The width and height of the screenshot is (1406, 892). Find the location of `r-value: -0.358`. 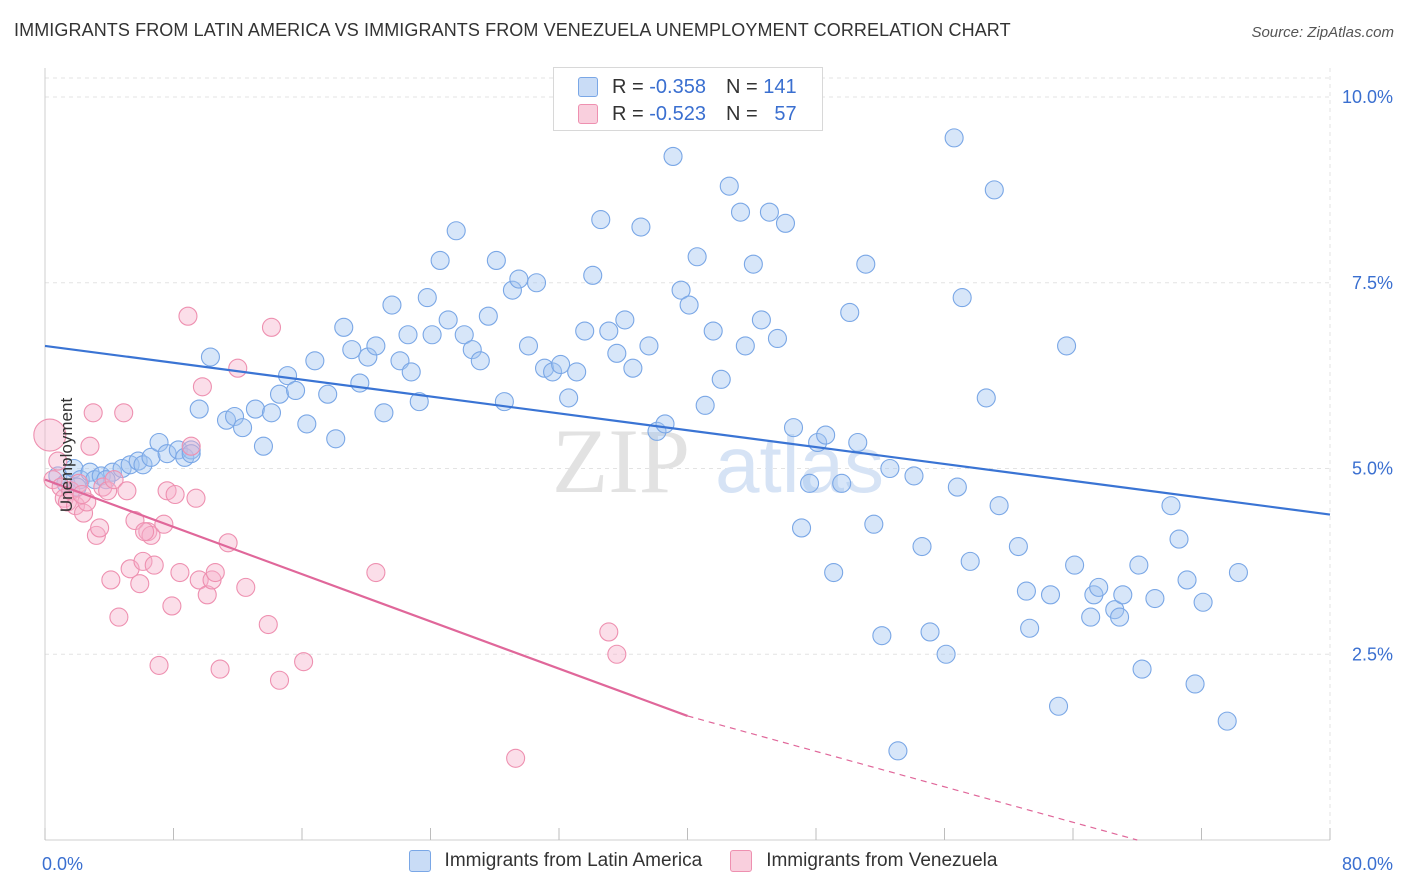

r-value: -0.358 is located at coordinates (677, 86).